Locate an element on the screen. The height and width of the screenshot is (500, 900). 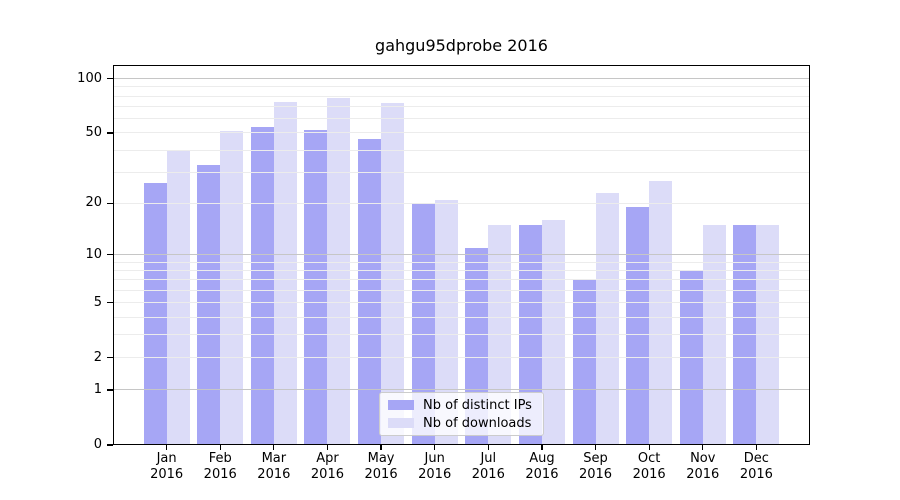
bar-distinct-ips-jan is located at coordinates (155, 314).